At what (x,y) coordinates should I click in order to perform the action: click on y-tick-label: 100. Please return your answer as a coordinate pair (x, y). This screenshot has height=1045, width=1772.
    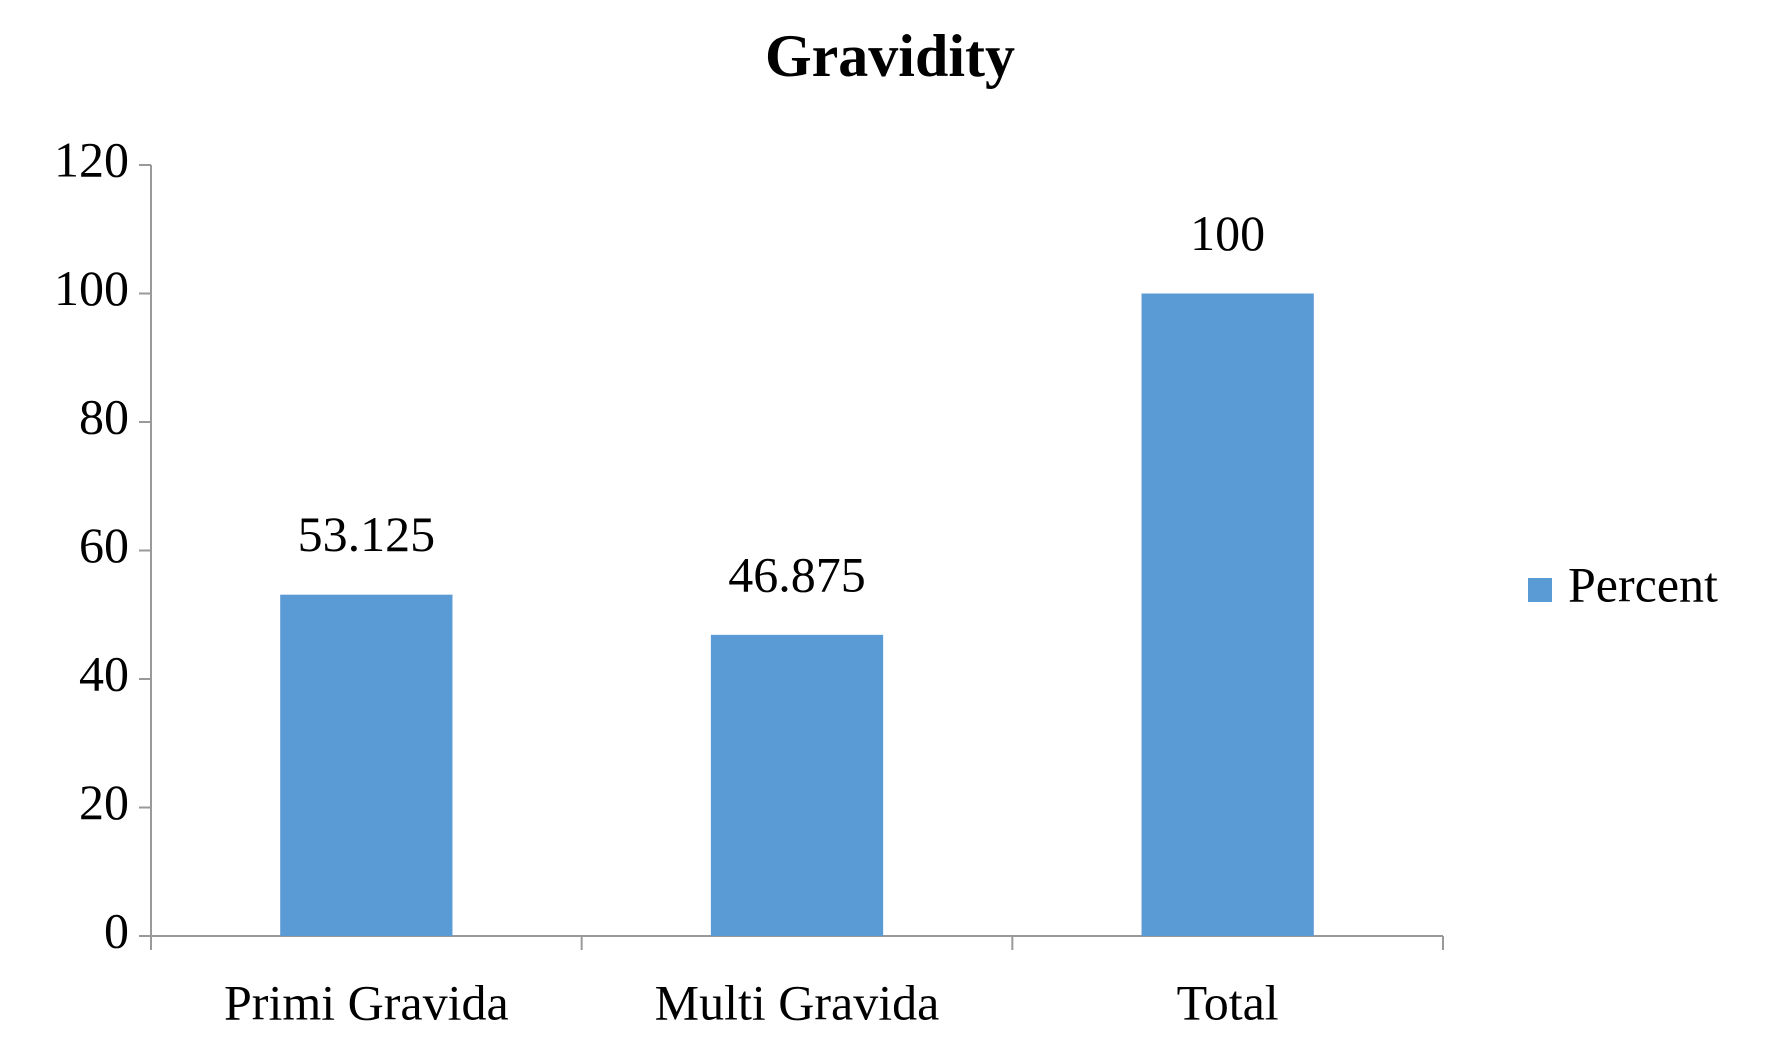
    Looking at the image, I should click on (91, 288).